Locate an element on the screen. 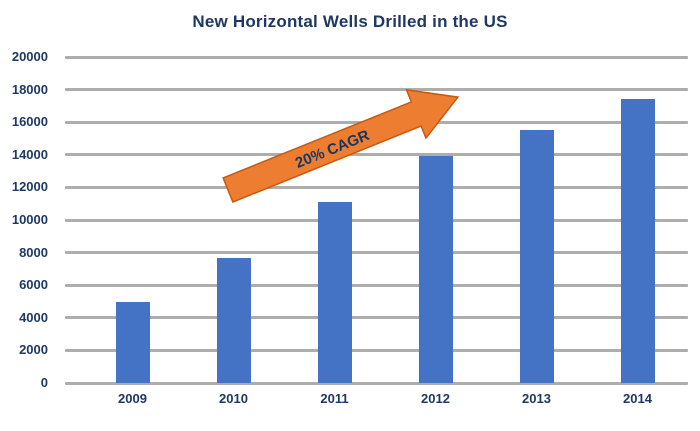 This screenshot has width=700, height=431. y-axis-tick-label: 18000 is located at coordinates (29, 89).